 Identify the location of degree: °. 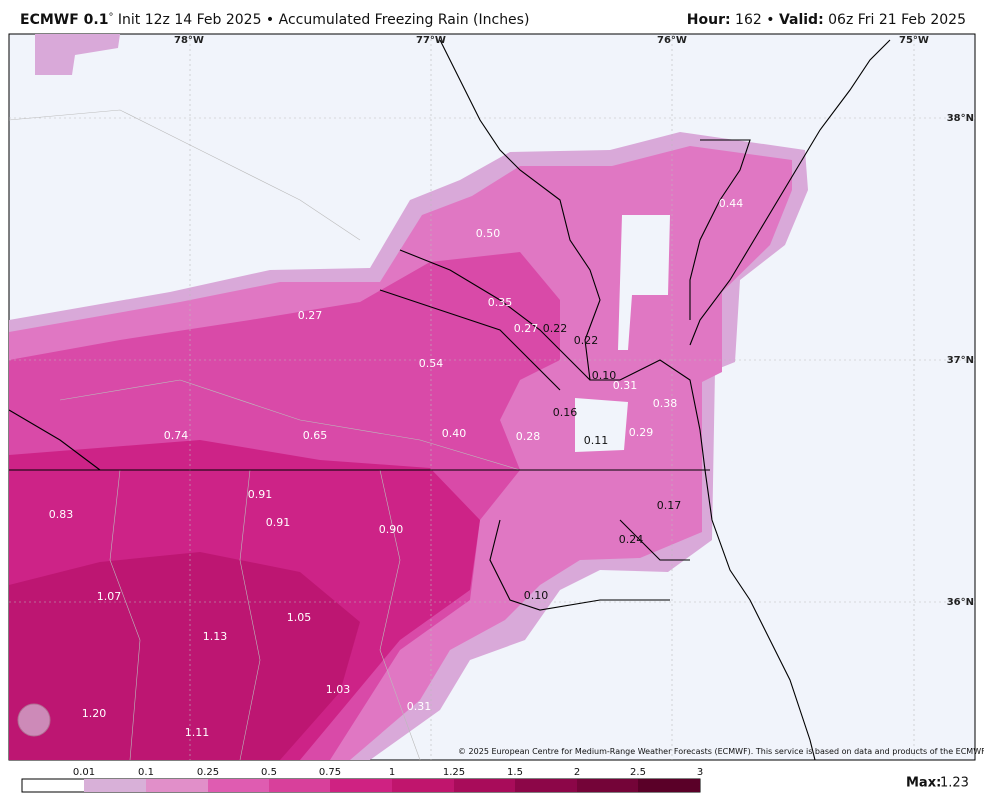
(111, 17).